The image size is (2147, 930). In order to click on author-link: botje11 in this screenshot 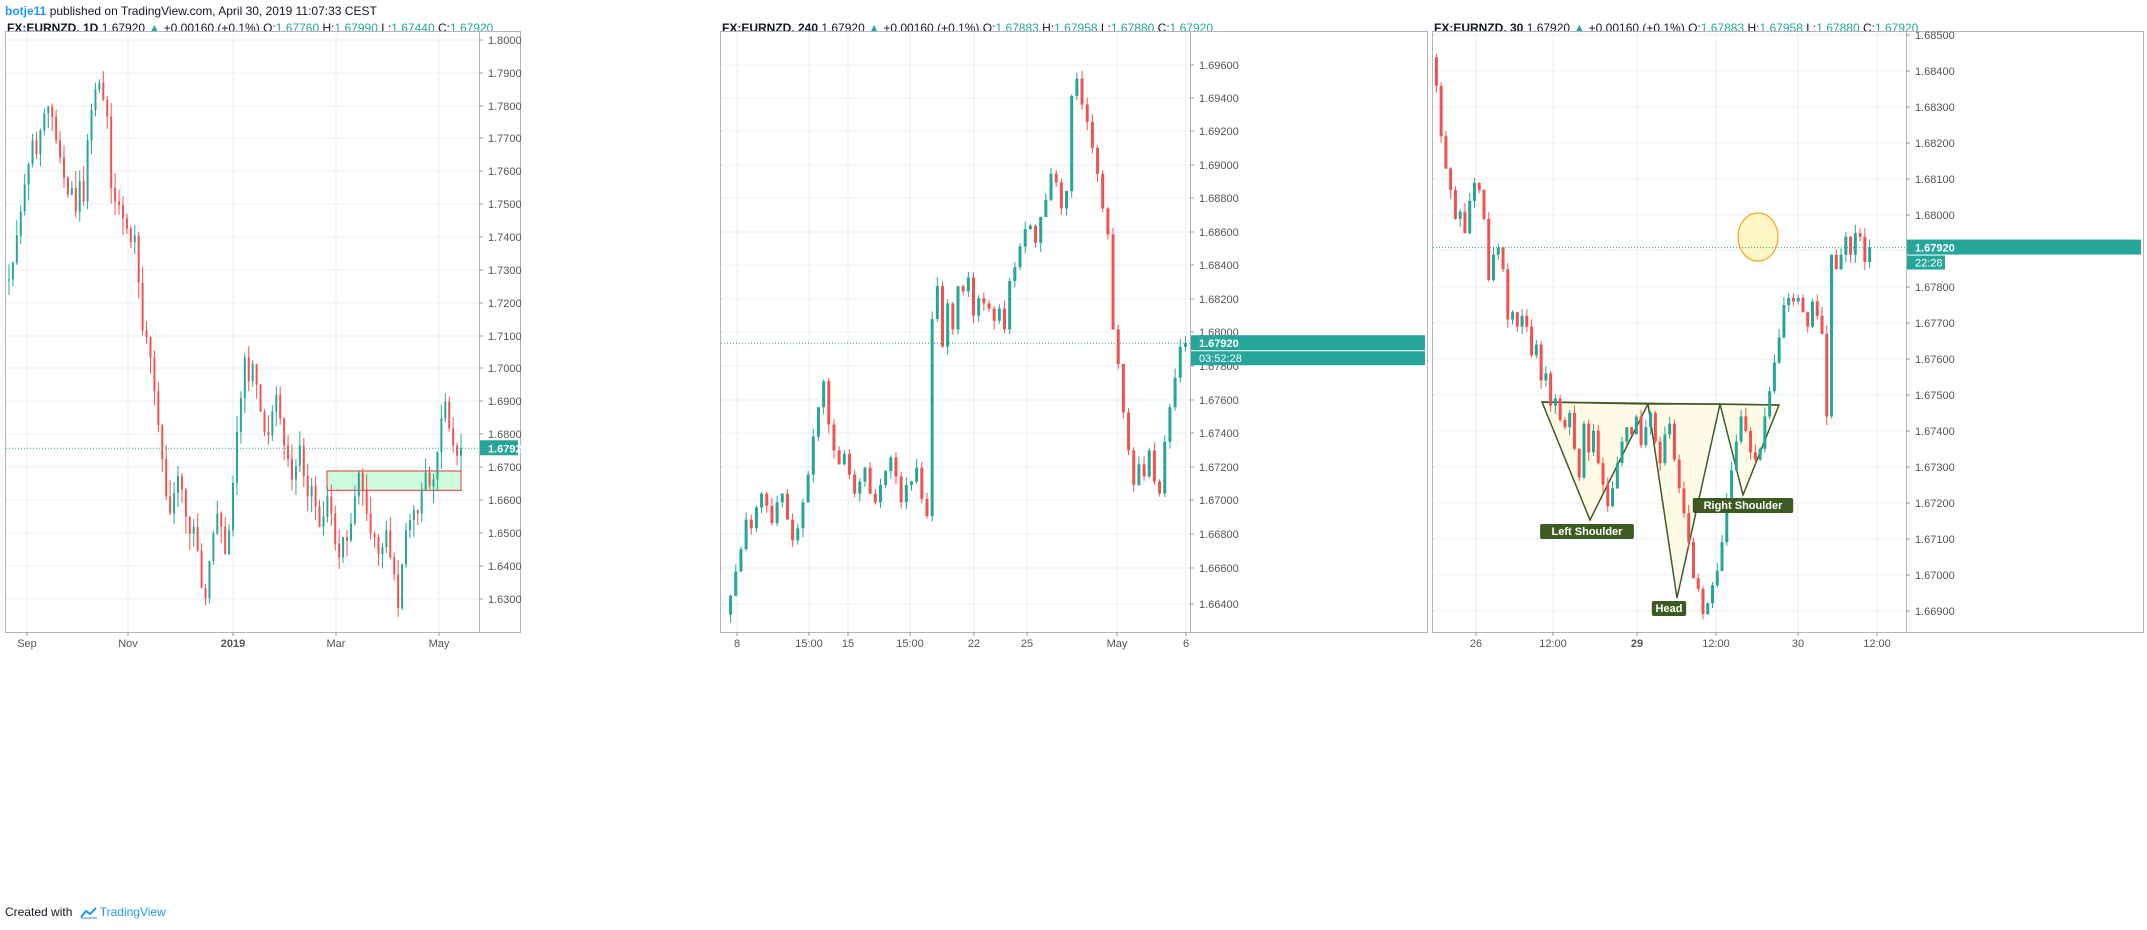, I will do `click(26, 11)`.